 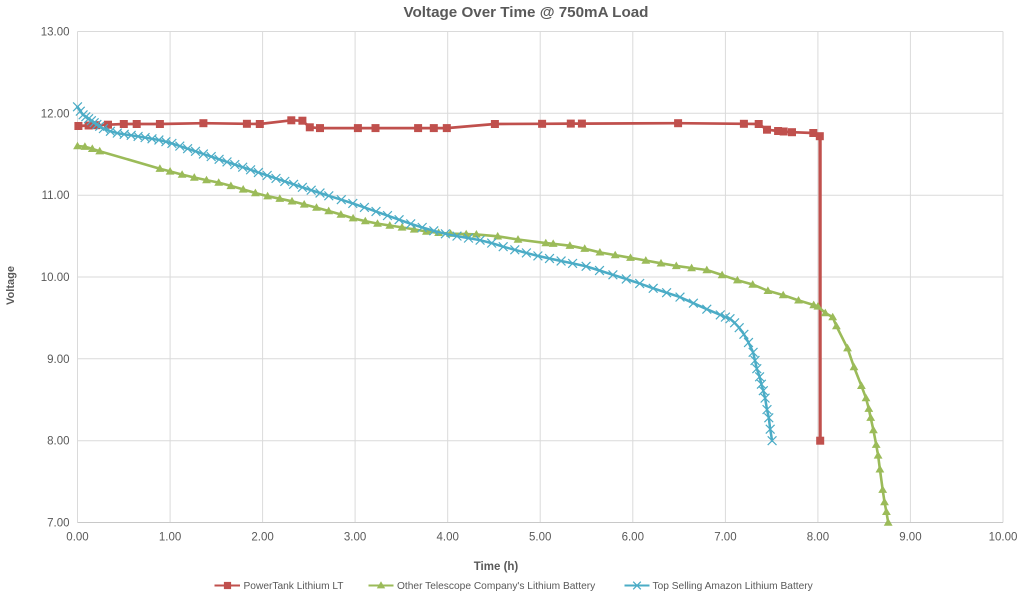 What do you see at coordinates (56, 196) in the screenshot?
I see `svg-text: 11.00` at bounding box center [56, 196].